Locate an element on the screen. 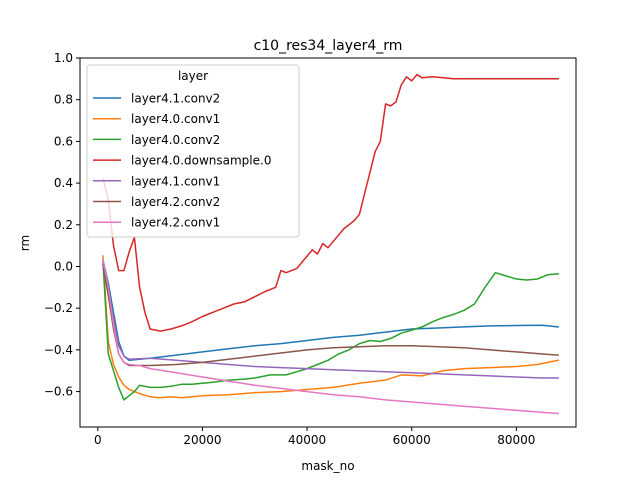  y-tick-label: 0.0 is located at coordinates (63, 266).